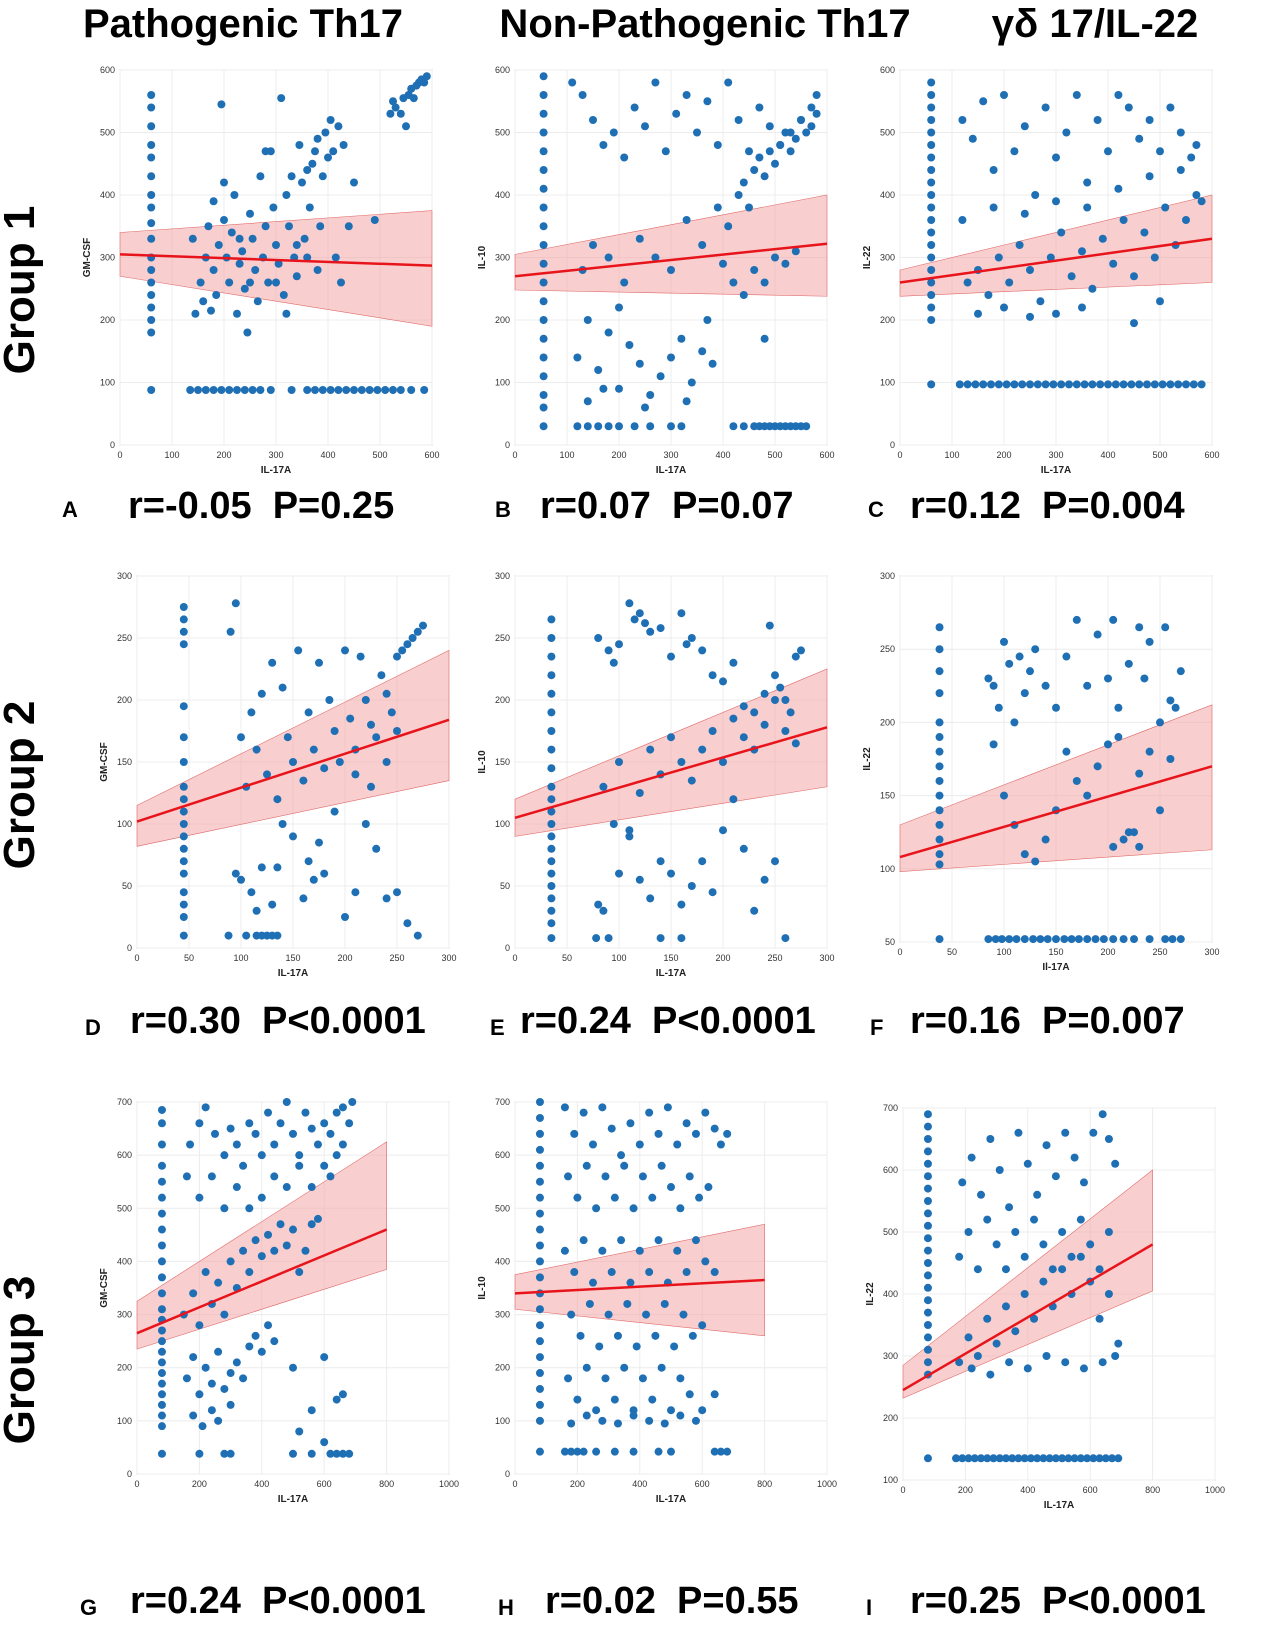 The width and height of the screenshot is (1285, 1644). Describe the element at coordinates (502, 383) in the screenshot. I see `y-tick-label: 100` at that location.